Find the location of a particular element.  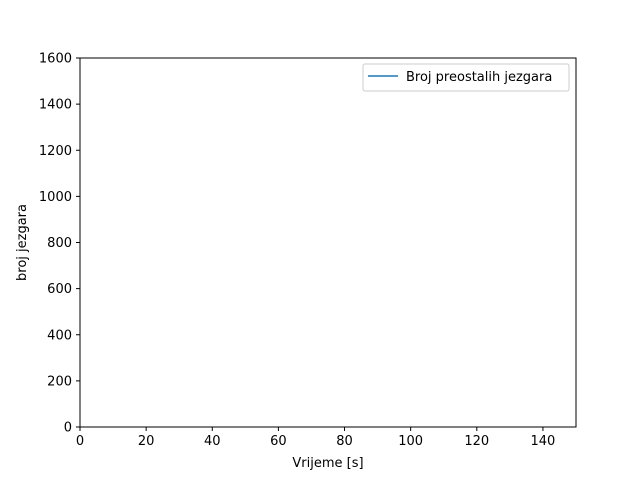

x-tick-label: 120 is located at coordinates (476, 441).